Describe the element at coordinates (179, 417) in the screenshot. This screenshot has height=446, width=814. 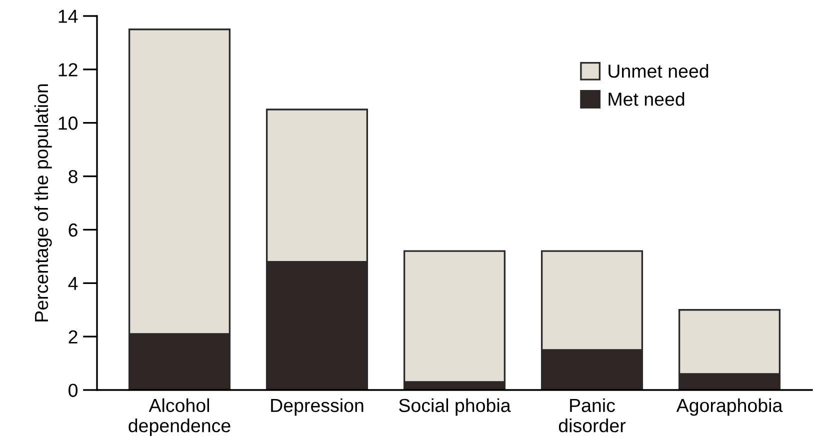
I see `x-tick-label: Alcohol dependence` at that location.